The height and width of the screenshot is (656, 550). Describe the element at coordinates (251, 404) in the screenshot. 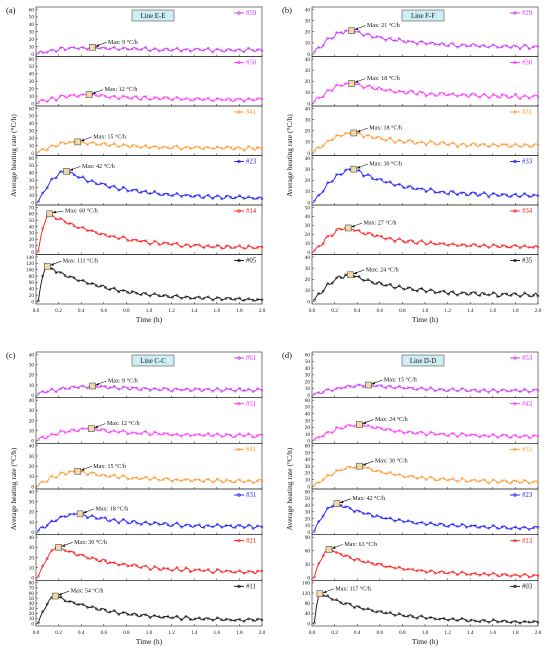

I see `legend-label: #51` at that location.